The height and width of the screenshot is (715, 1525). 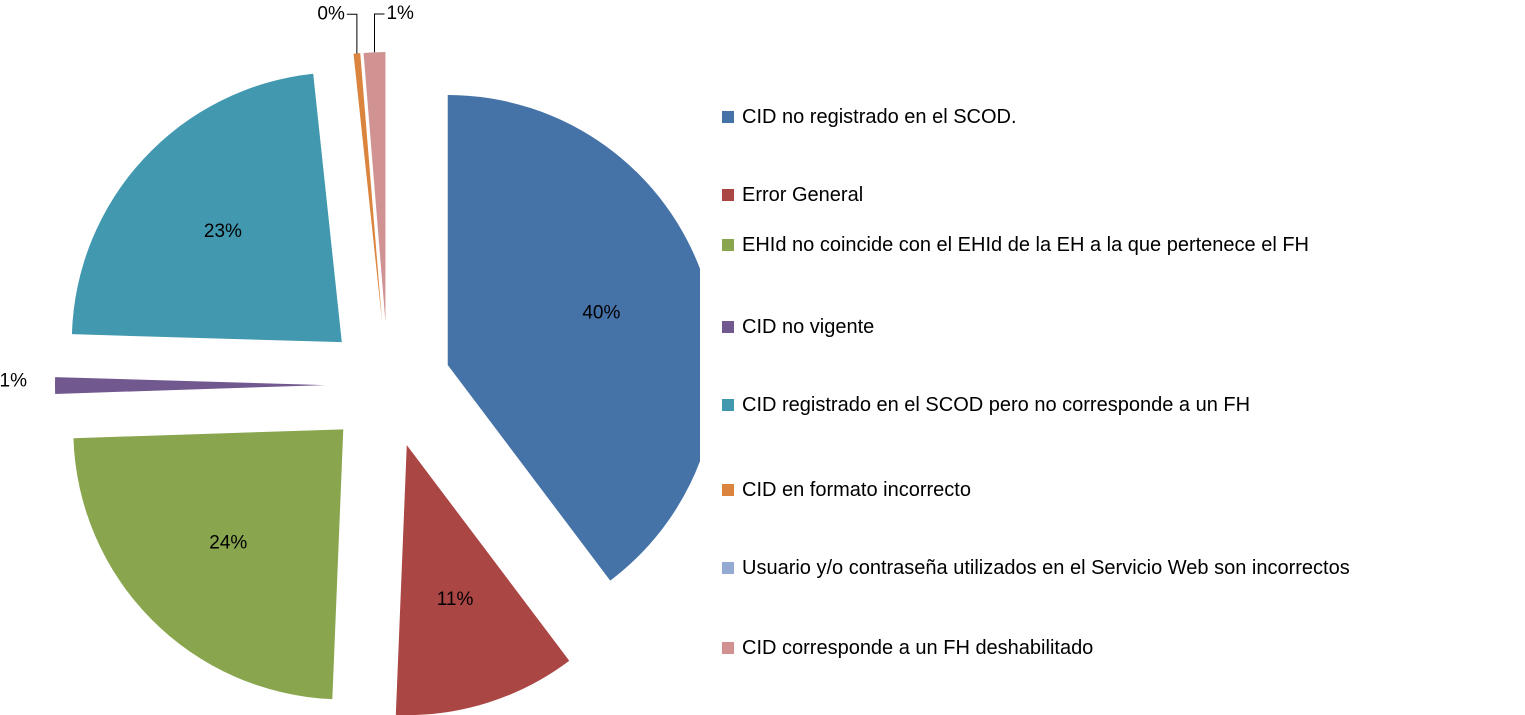 What do you see at coordinates (879, 117) in the screenshot?
I see `legend-label: CID no registrado en el SCOD.` at bounding box center [879, 117].